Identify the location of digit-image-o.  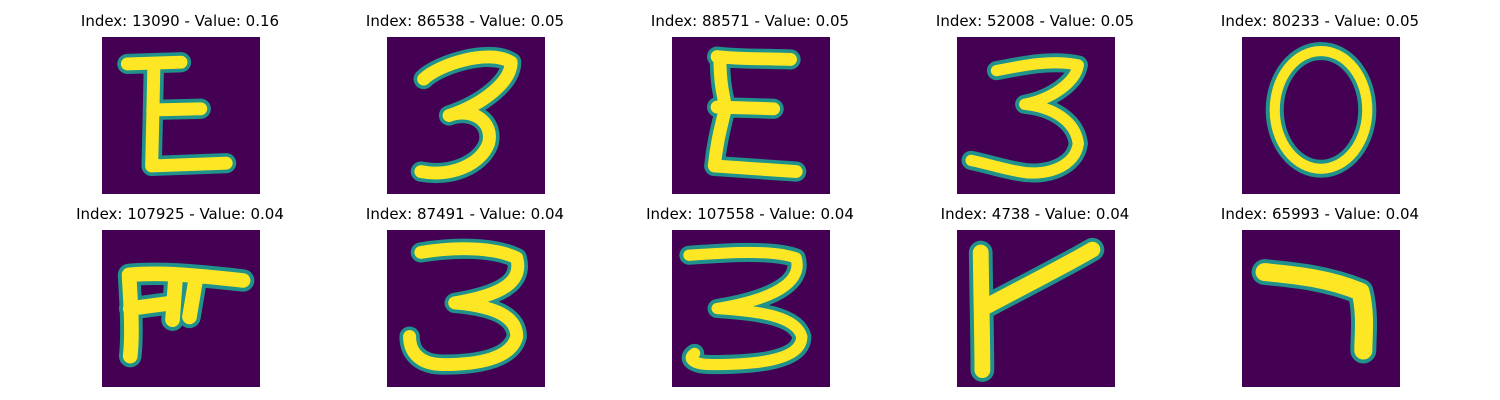
(1321, 115).